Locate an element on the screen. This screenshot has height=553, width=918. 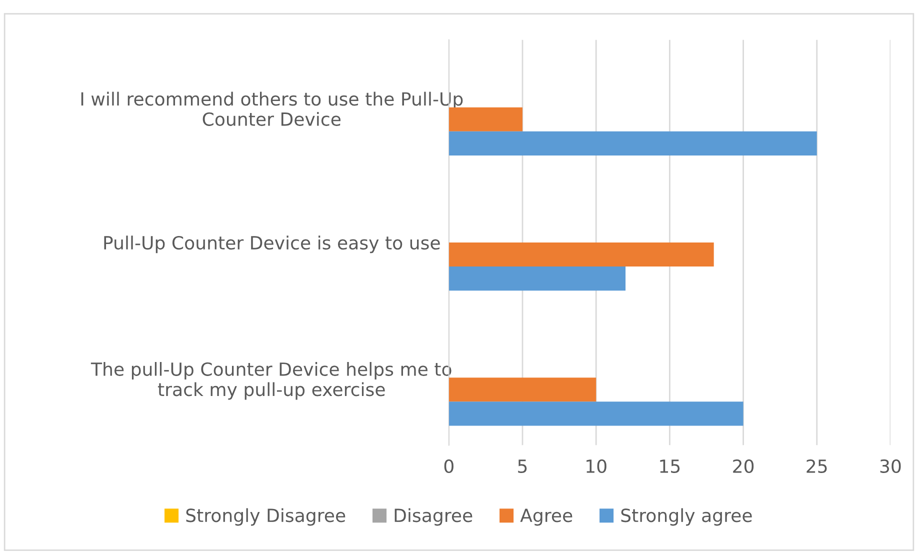
x-tick-label: 20 is located at coordinates (743, 466).